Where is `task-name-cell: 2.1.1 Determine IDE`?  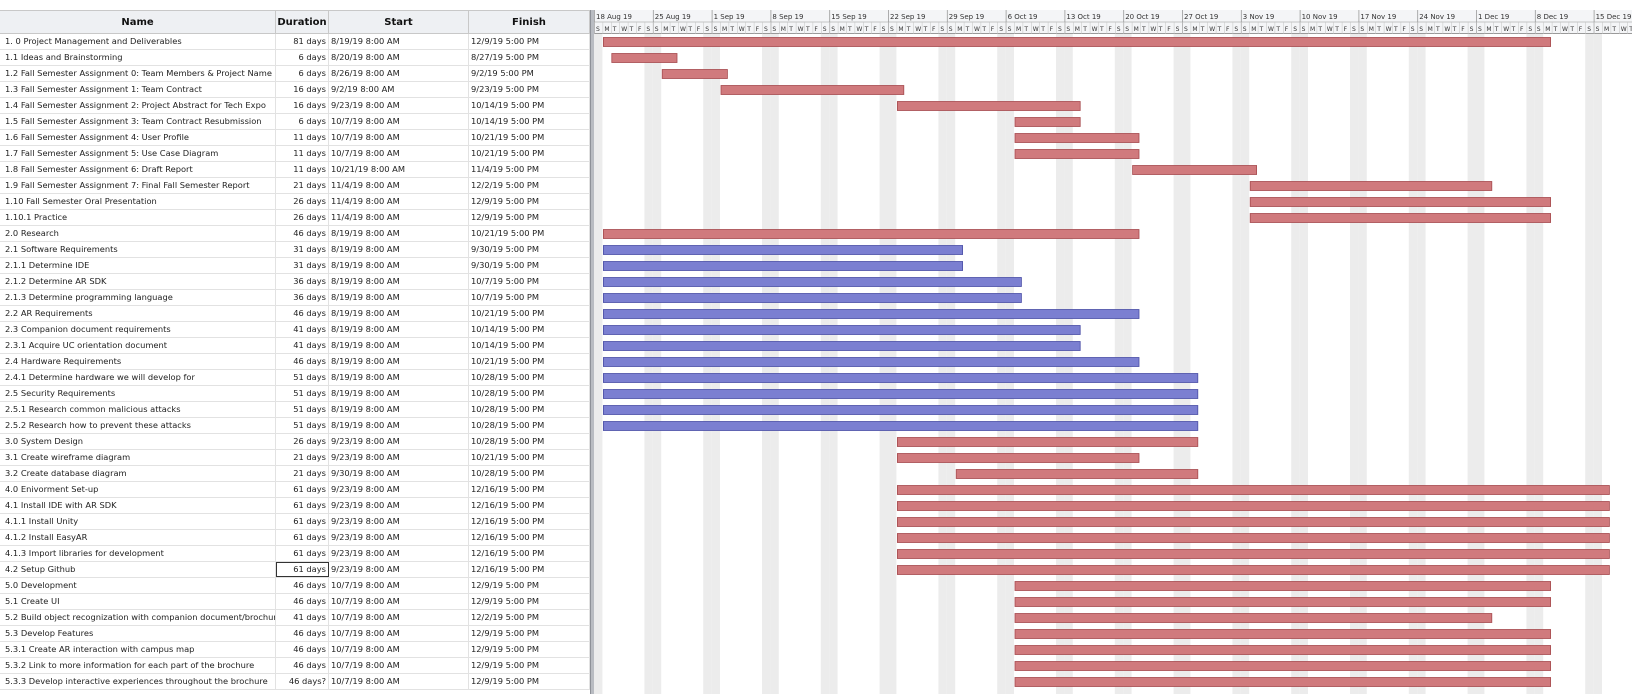
task-name-cell: 2.1.1 Determine IDE is located at coordinates (138, 265).